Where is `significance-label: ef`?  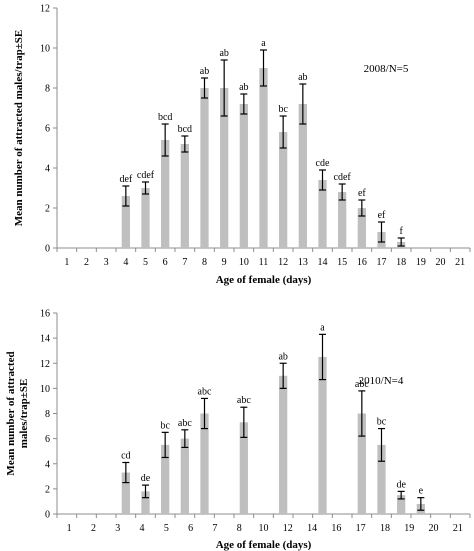 significance-label: ef is located at coordinates (382, 215).